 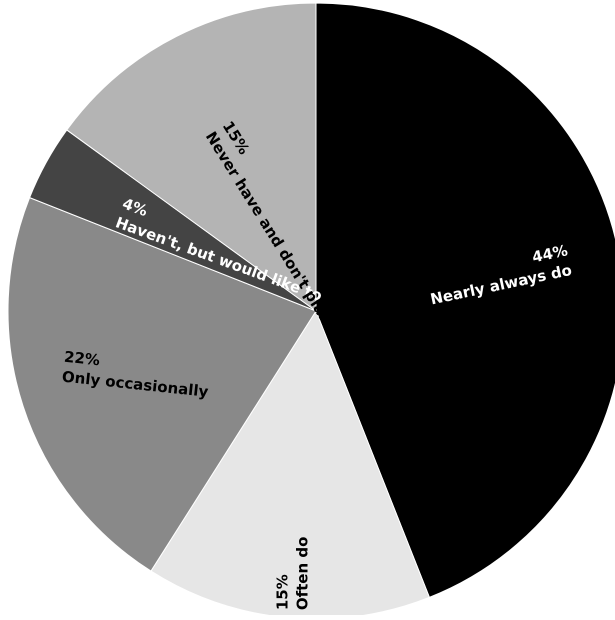 I want to click on pie-label-often-do: 15% Often do, so click(x=292, y=574).